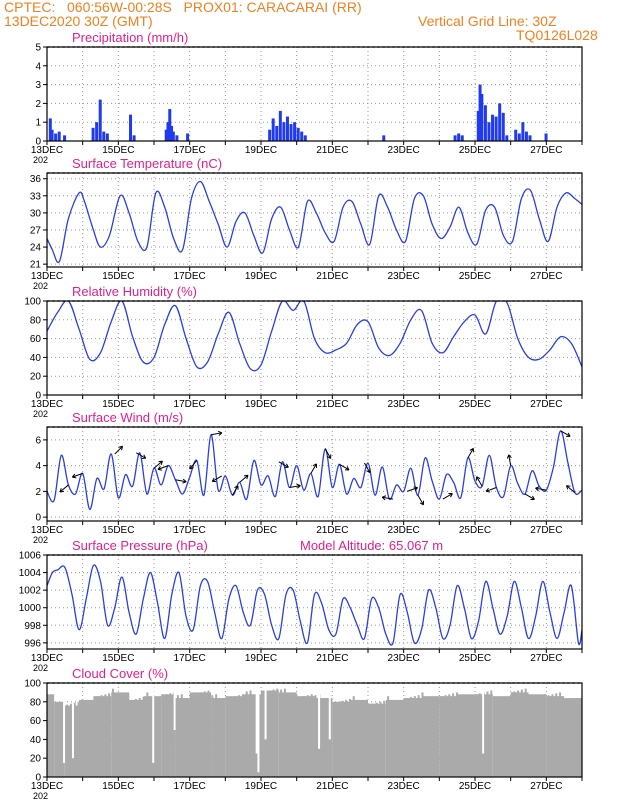 This screenshot has width=618, height=800. Describe the element at coordinates (36, 248) in the screenshot. I see `y-tick-label: 24` at that location.